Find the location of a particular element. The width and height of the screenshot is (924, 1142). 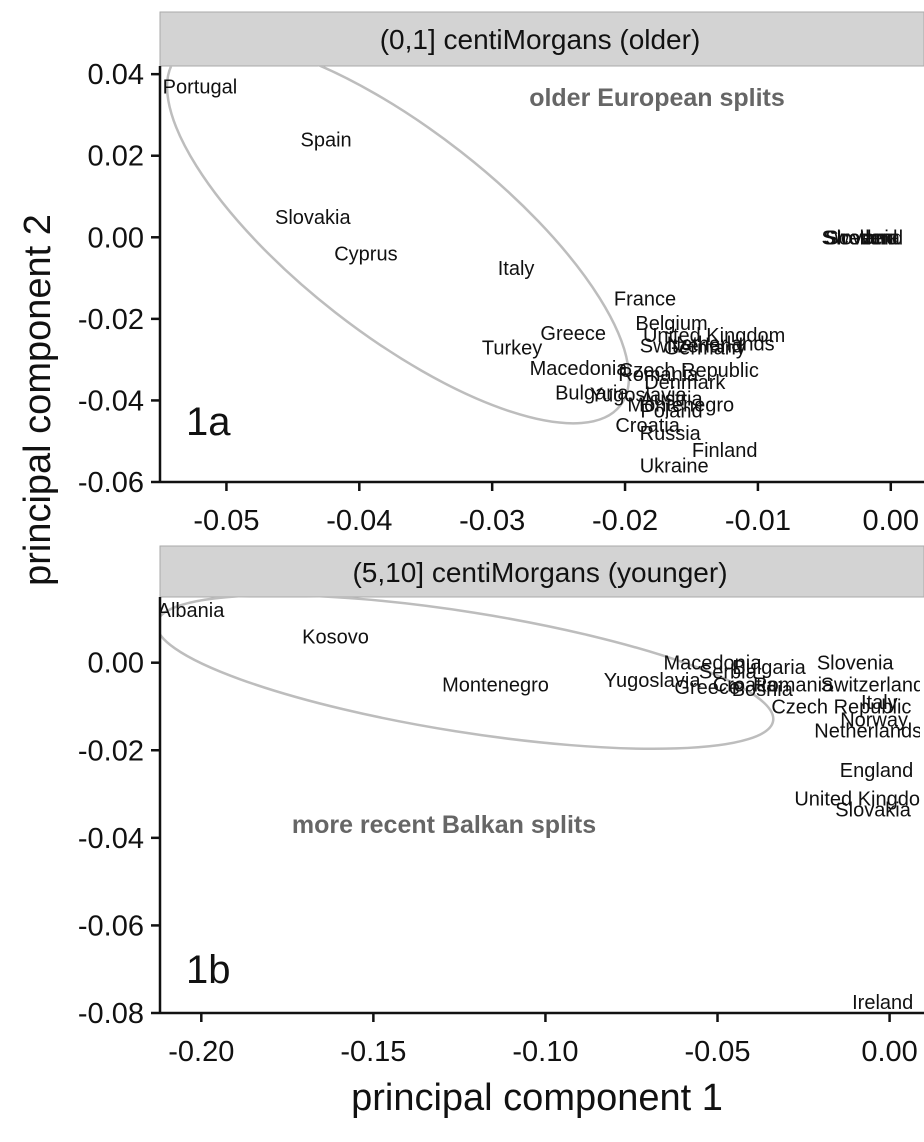

y-tick-label: 0.04 is located at coordinates (116, 75).